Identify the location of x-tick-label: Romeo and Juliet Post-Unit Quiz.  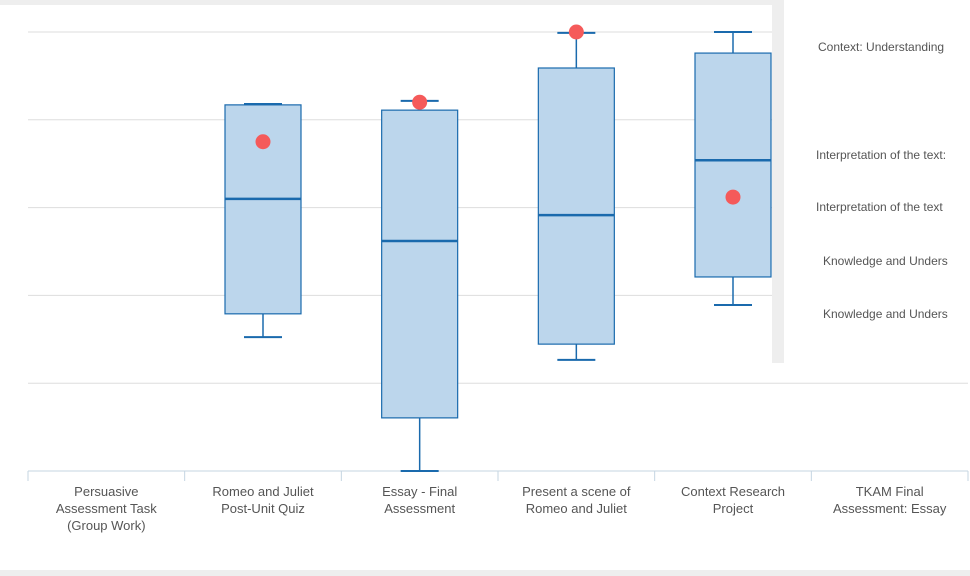
(263, 500).